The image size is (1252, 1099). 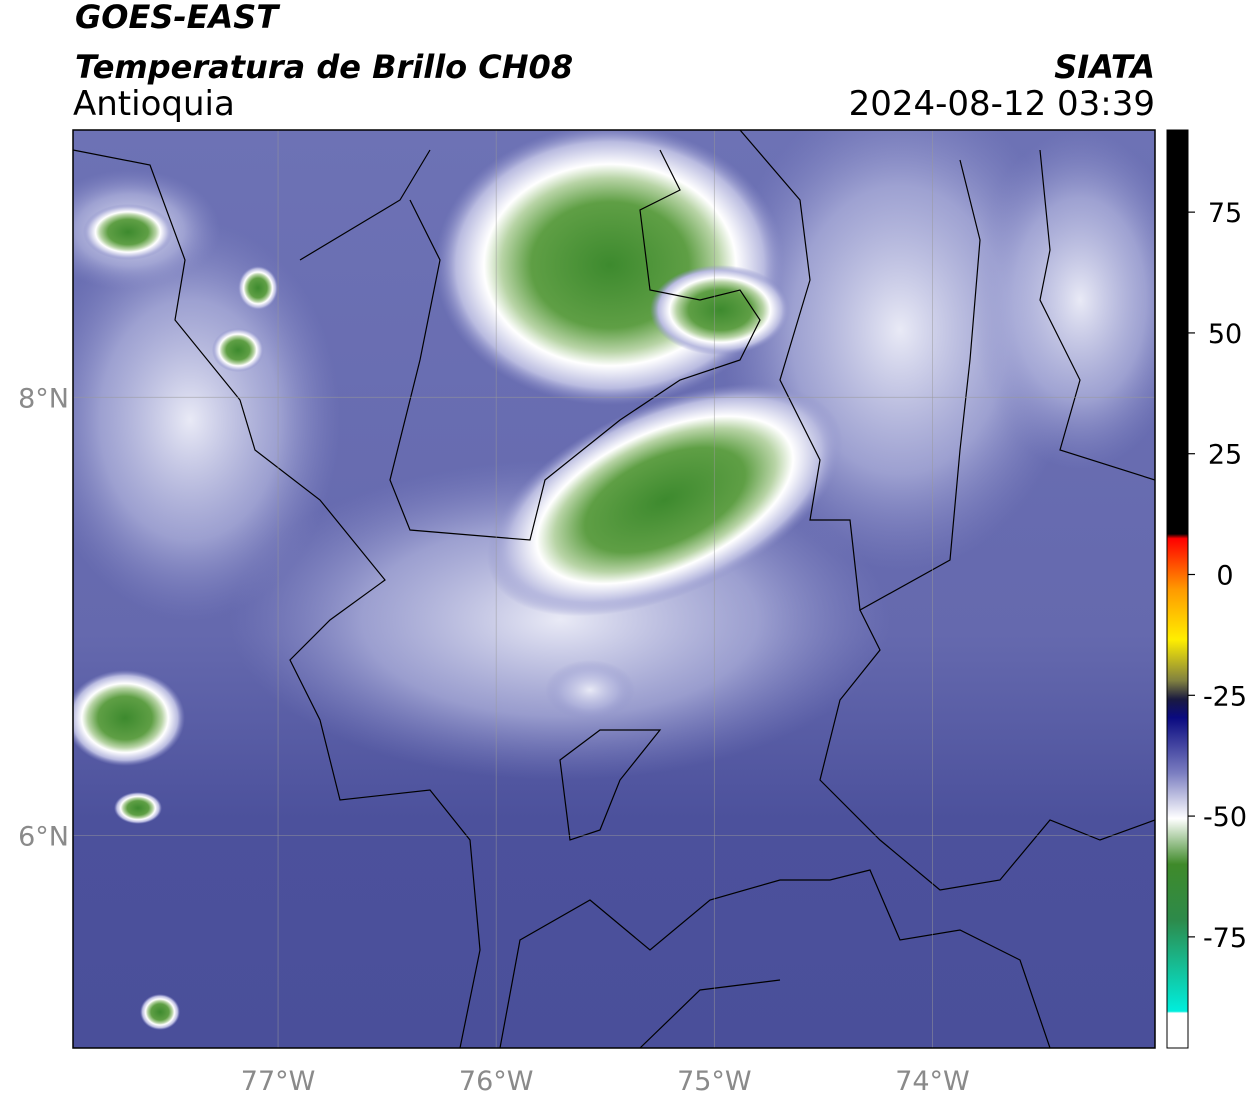 What do you see at coordinates (1225, 696) in the screenshot?
I see `colorbar-tick-label: -25` at bounding box center [1225, 696].